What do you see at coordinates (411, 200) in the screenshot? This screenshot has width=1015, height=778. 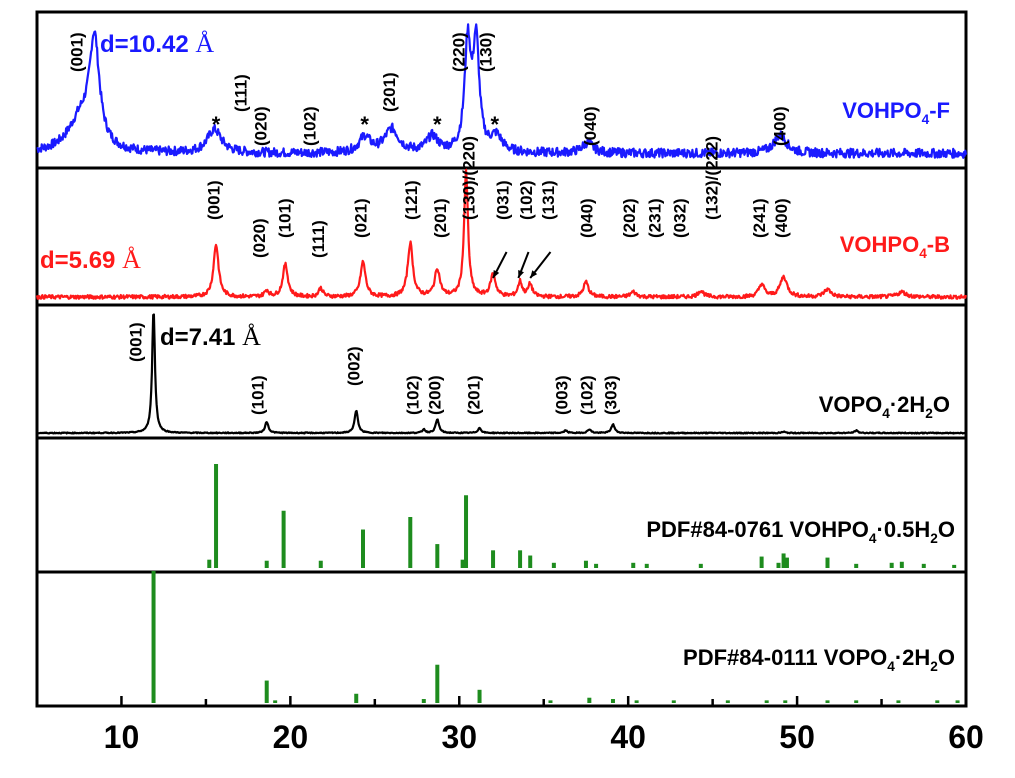 I see `hkl-label: (121)` at bounding box center [411, 200].